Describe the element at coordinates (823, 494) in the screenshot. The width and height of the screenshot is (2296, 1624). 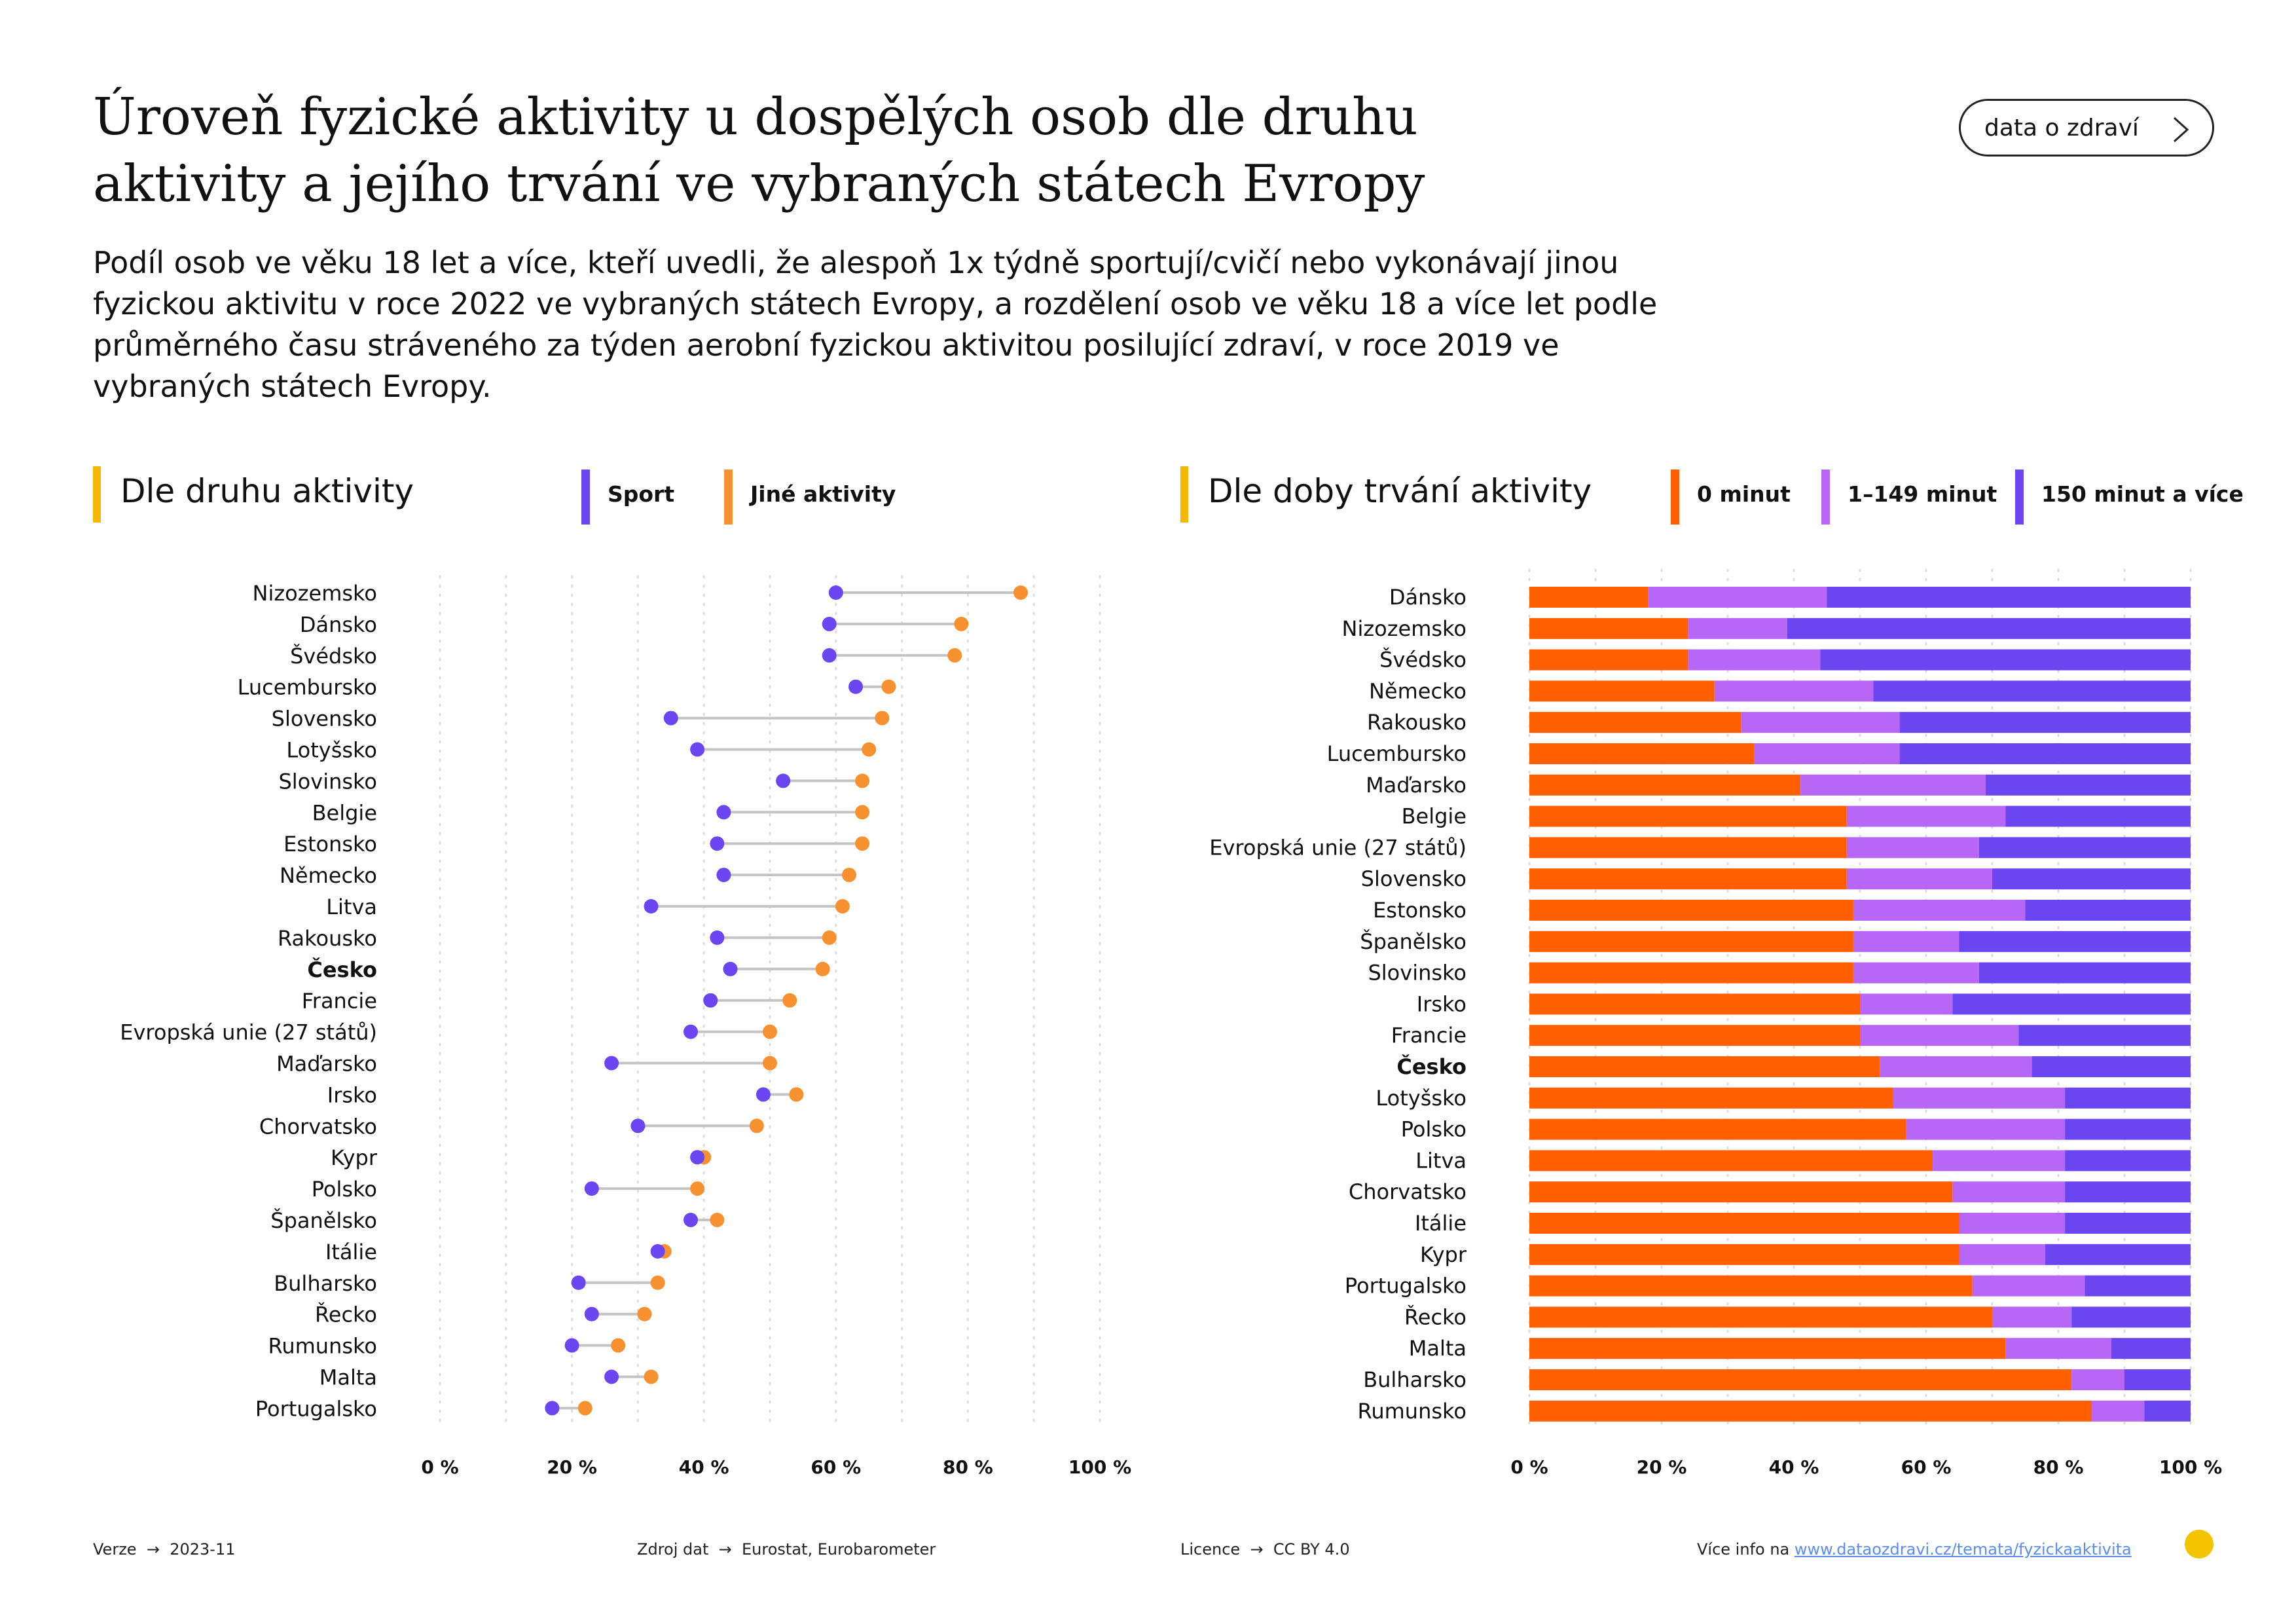
I see `legend-other-label: Jiné aktivity` at that location.